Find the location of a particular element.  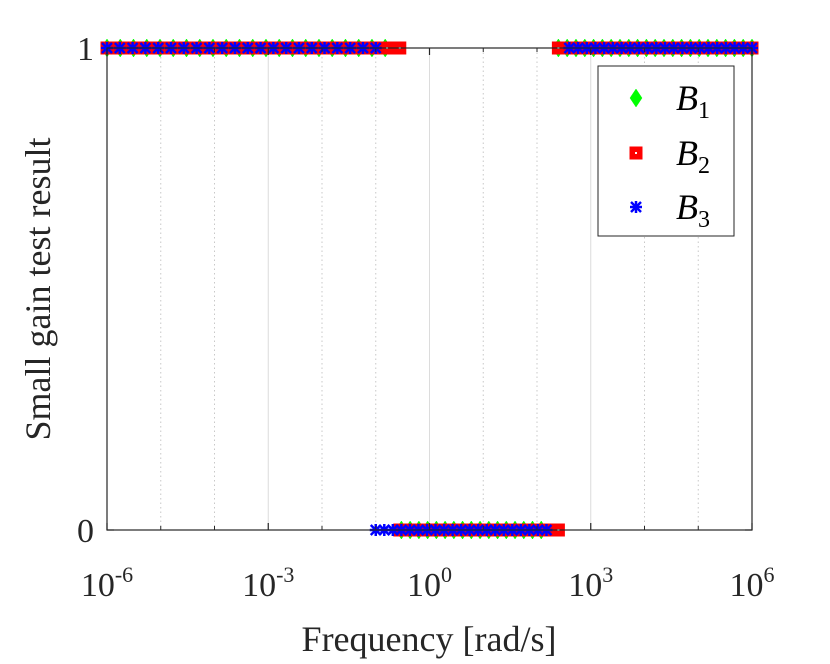

y-tick-label: 1 is located at coordinates (85, 49).